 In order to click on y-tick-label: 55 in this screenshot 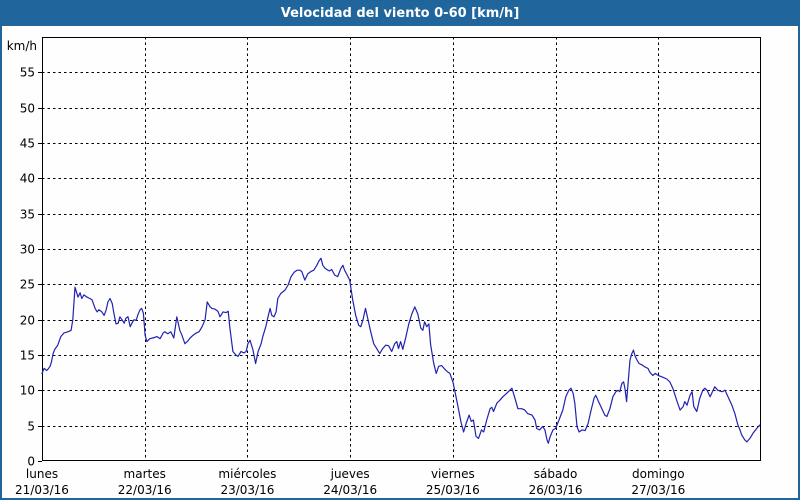, I will do `click(27, 73)`.